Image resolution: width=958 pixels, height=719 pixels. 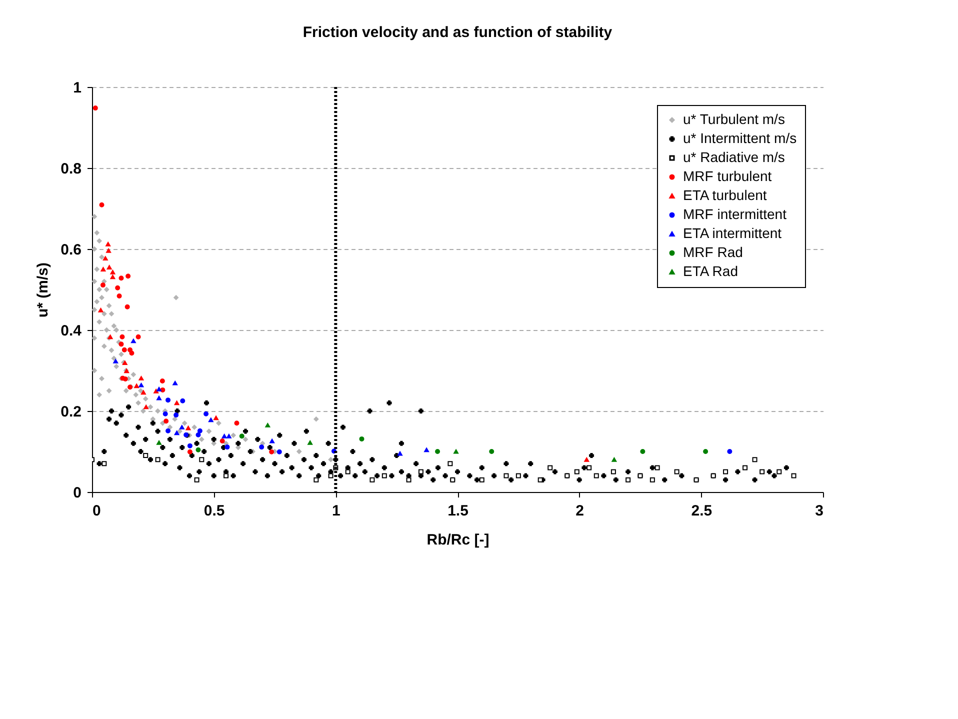 I want to click on y-tick-label: 1, so click(x=77, y=88).